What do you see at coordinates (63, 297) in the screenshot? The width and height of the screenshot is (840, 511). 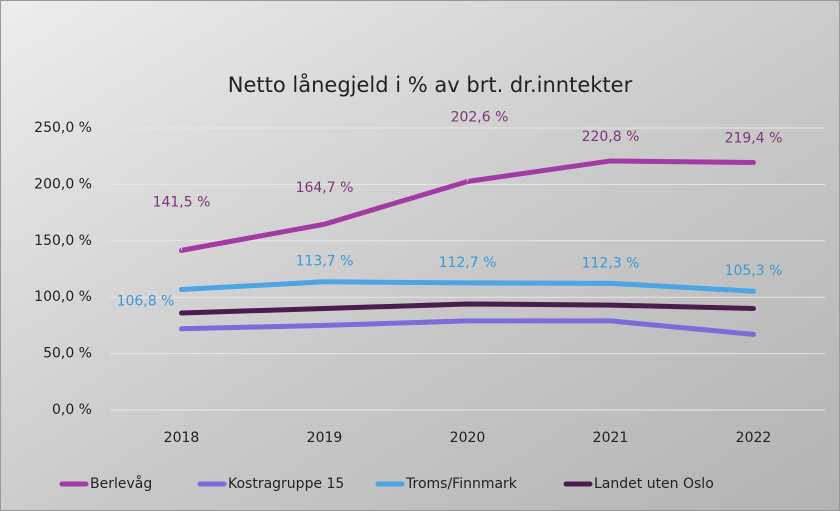 I see `y-tick-label: 100,0 %` at bounding box center [63, 297].